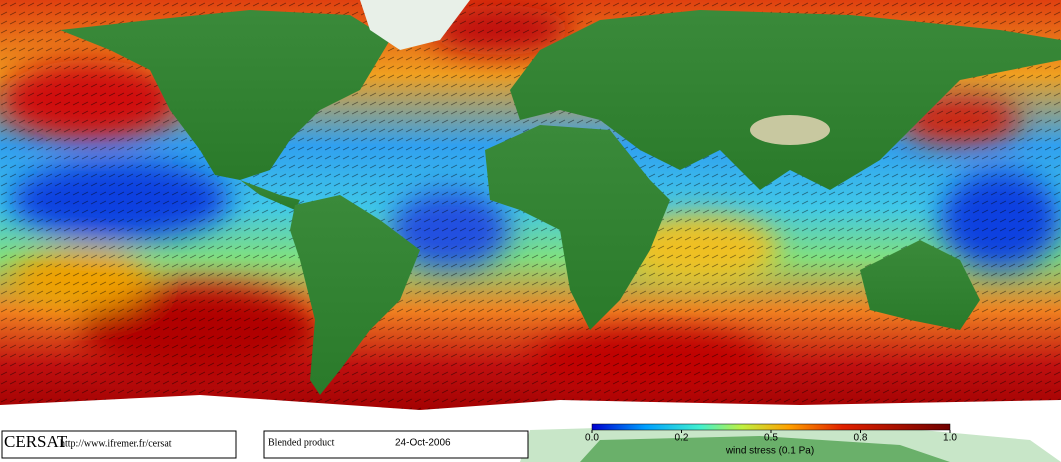 The width and height of the screenshot is (1061, 462). What do you see at coordinates (301, 442) in the screenshot?
I see `product: Blended product` at bounding box center [301, 442].